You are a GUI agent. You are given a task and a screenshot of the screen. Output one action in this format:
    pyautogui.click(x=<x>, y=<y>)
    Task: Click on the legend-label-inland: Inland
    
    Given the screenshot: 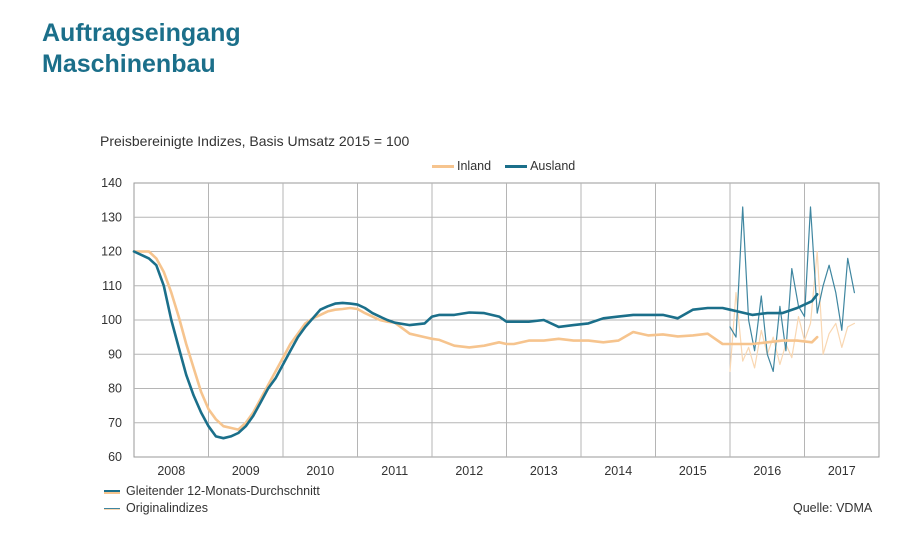 What is the action you would take?
    pyautogui.click(x=474, y=166)
    